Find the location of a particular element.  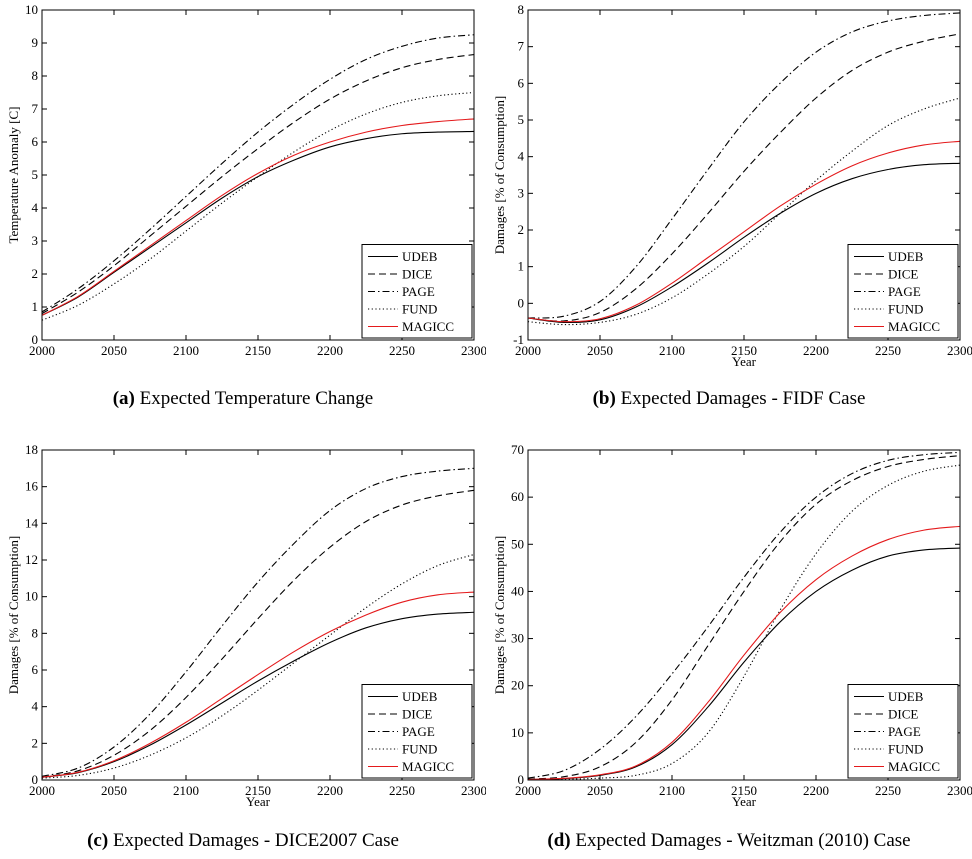

caption-b-tag: (b) is located at coordinates (604, 398).